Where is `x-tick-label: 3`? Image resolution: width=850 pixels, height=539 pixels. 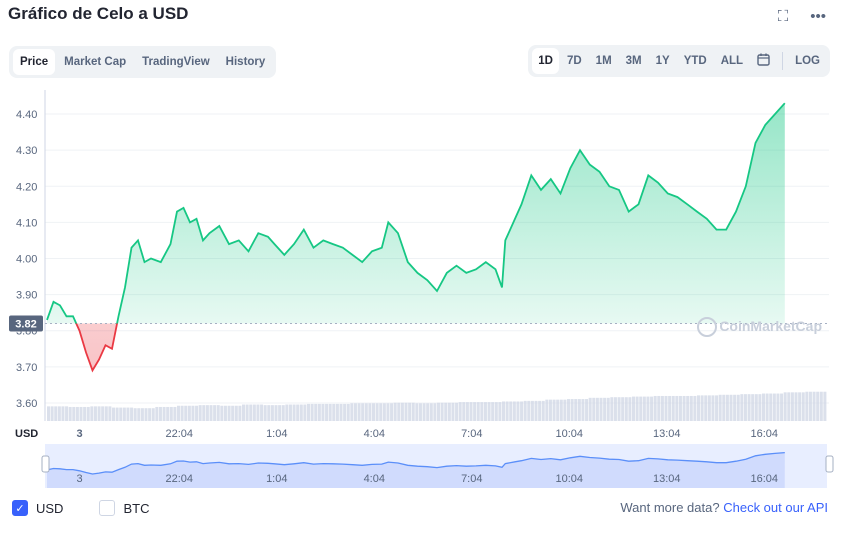
x-tick-label: 3 is located at coordinates (79, 434).